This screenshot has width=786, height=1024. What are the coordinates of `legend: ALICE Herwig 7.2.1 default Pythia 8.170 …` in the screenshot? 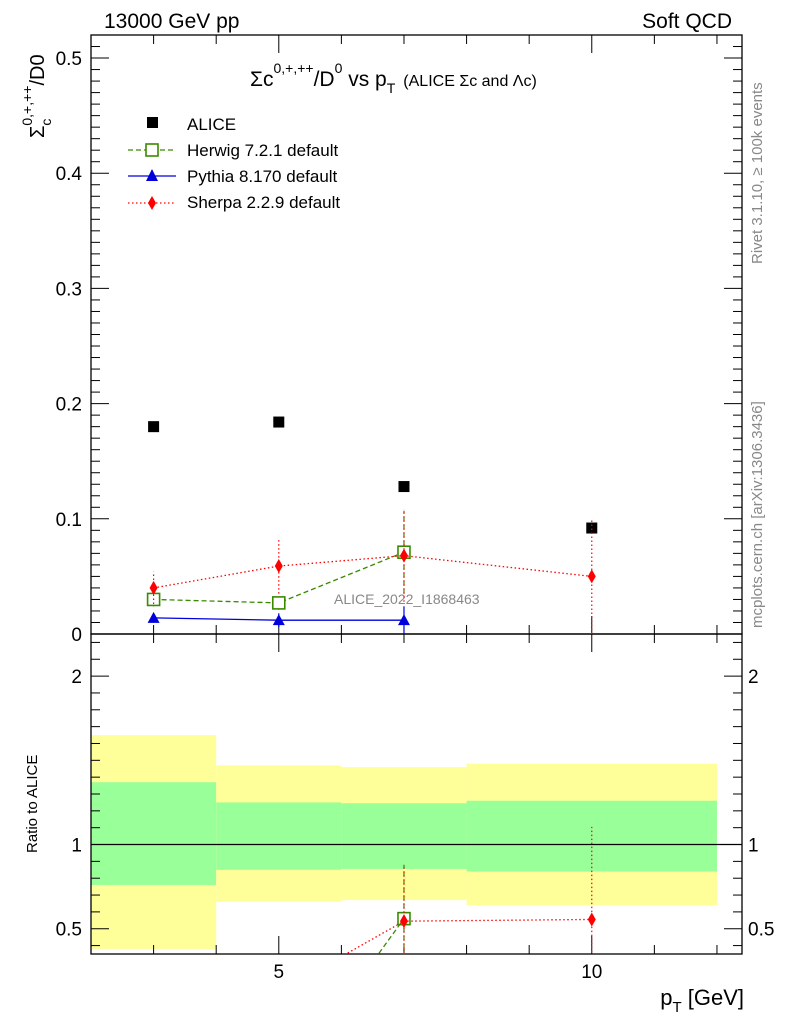 It's located at (234, 163).